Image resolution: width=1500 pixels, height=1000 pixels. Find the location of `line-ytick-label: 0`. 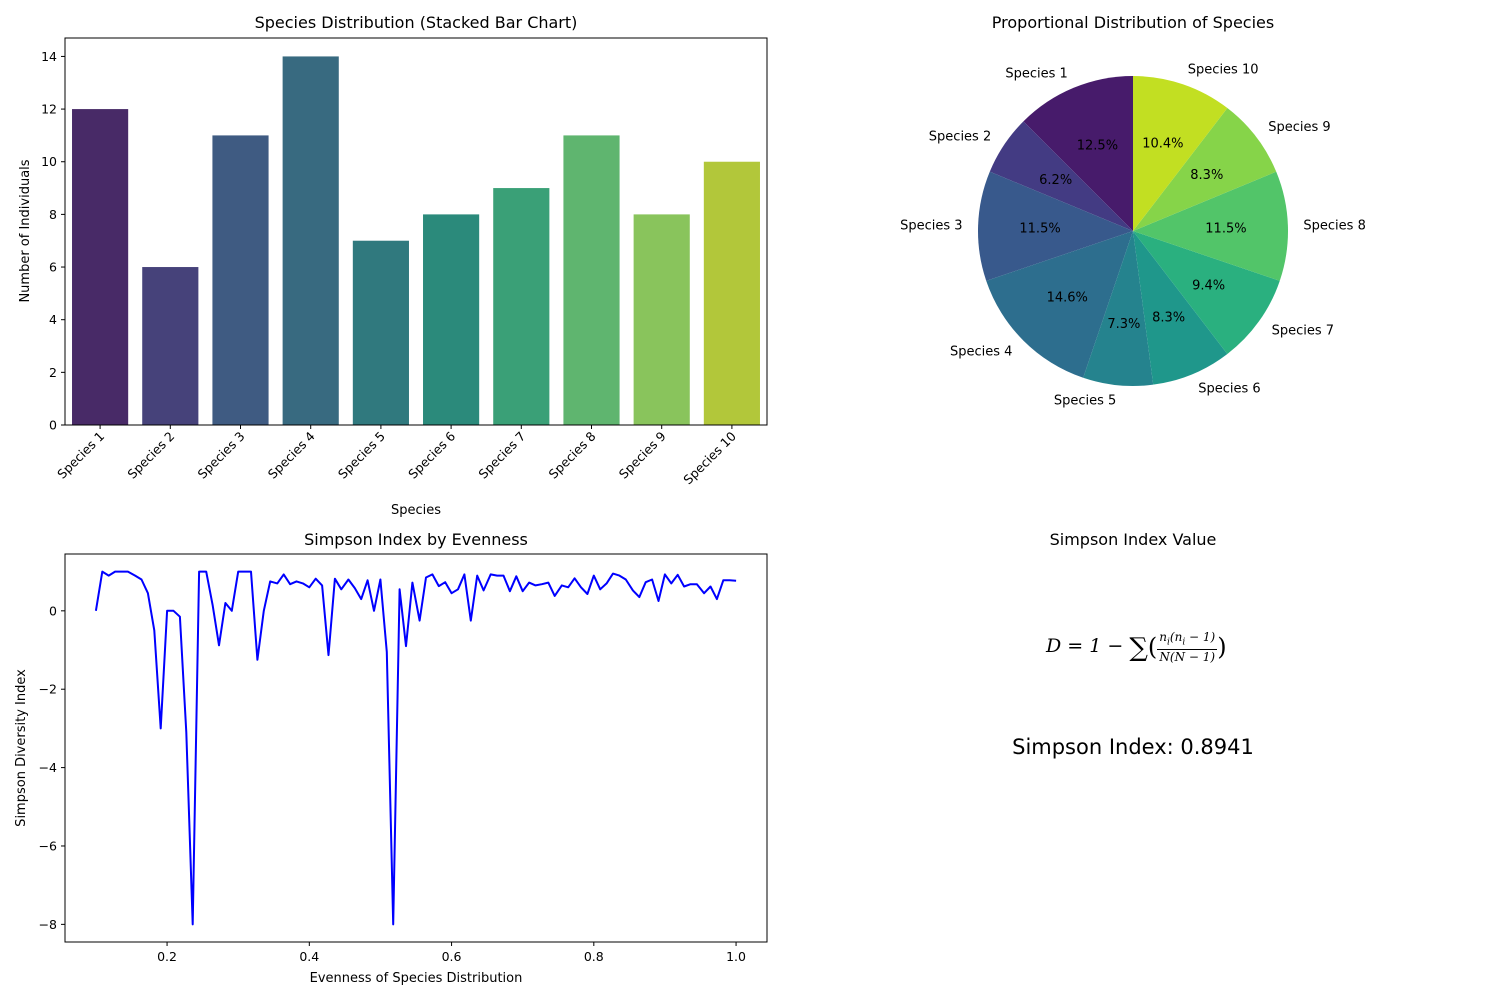

line-ytick-label: 0 is located at coordinates (53, 610).